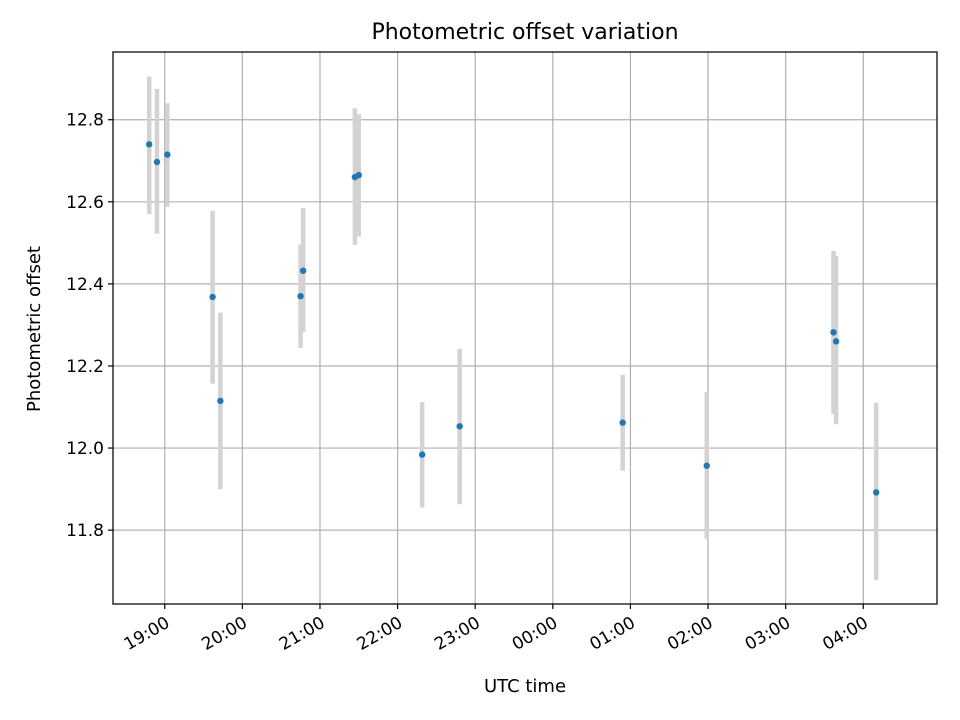 The height and width of the screenshot is (720, 960). I want to click on y-tick-label: 12.0, so click(85, 449).